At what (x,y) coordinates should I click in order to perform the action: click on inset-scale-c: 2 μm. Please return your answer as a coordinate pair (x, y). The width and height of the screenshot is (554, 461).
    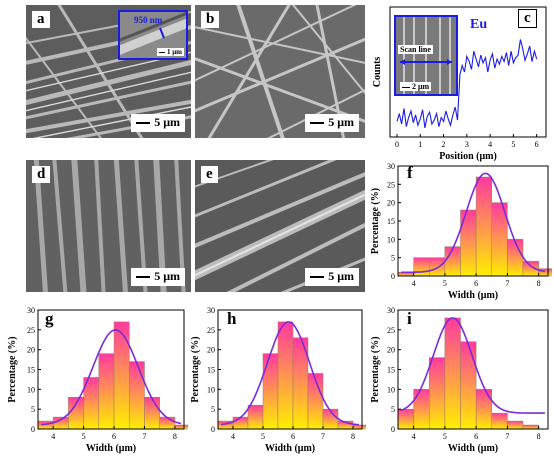
    Looking at the image, I should click on (416, 86).